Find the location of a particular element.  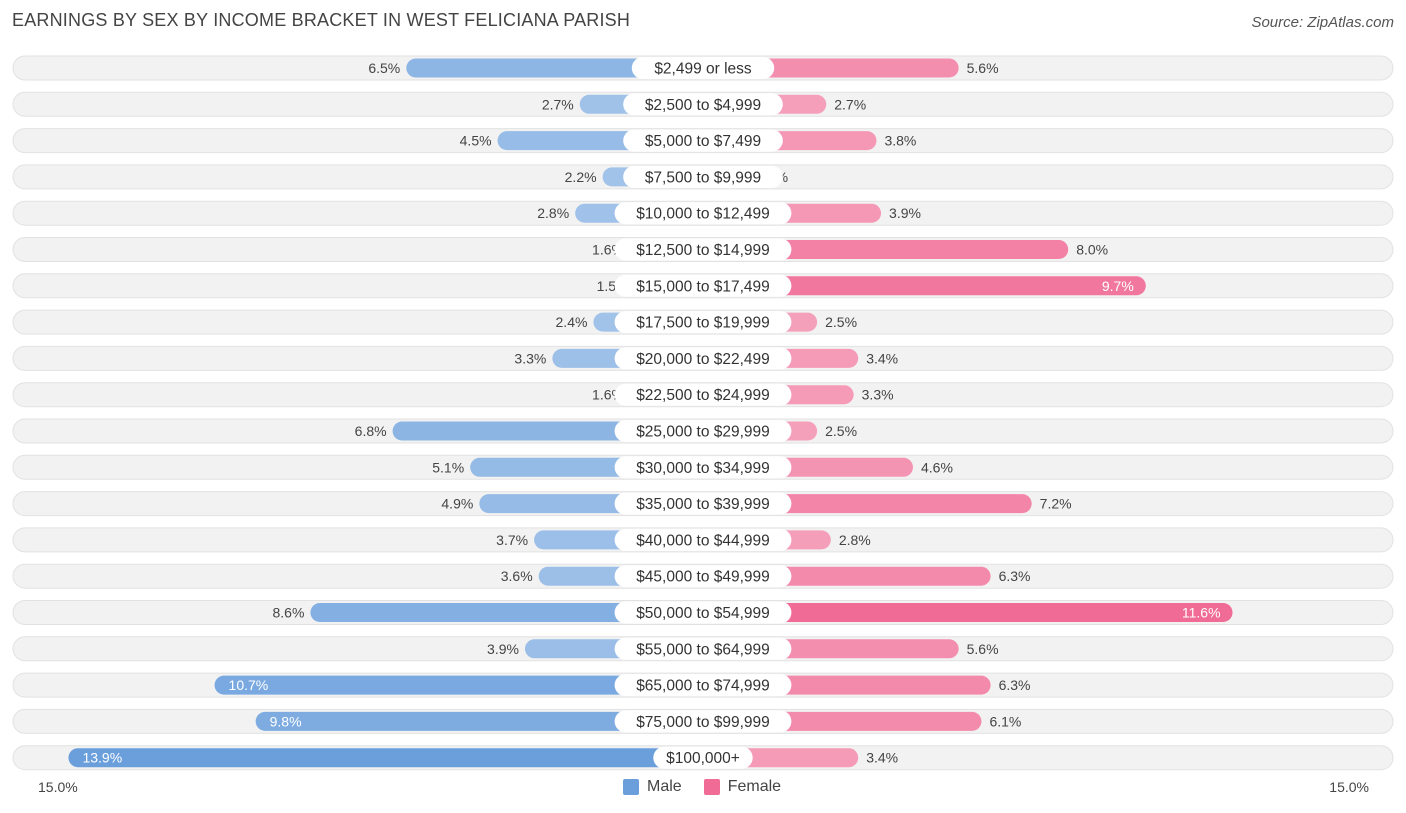

value-label-male: 3.7% is located at coordinates (512, 540).